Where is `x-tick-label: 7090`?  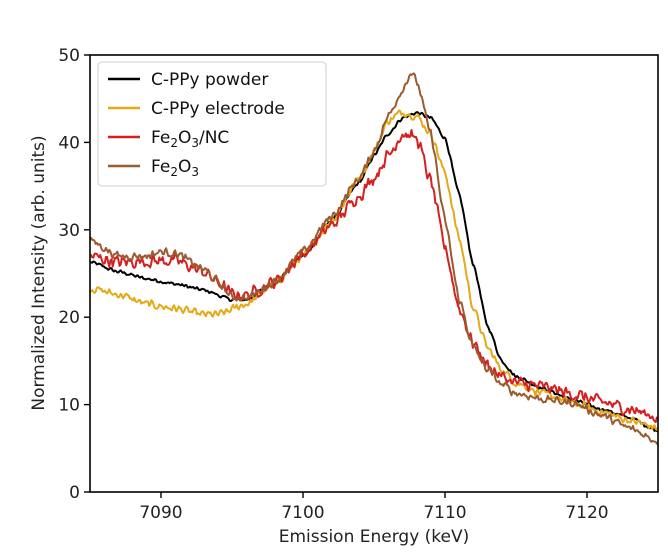
x-tick-label: 7090 is located at coordinates (160, 513).